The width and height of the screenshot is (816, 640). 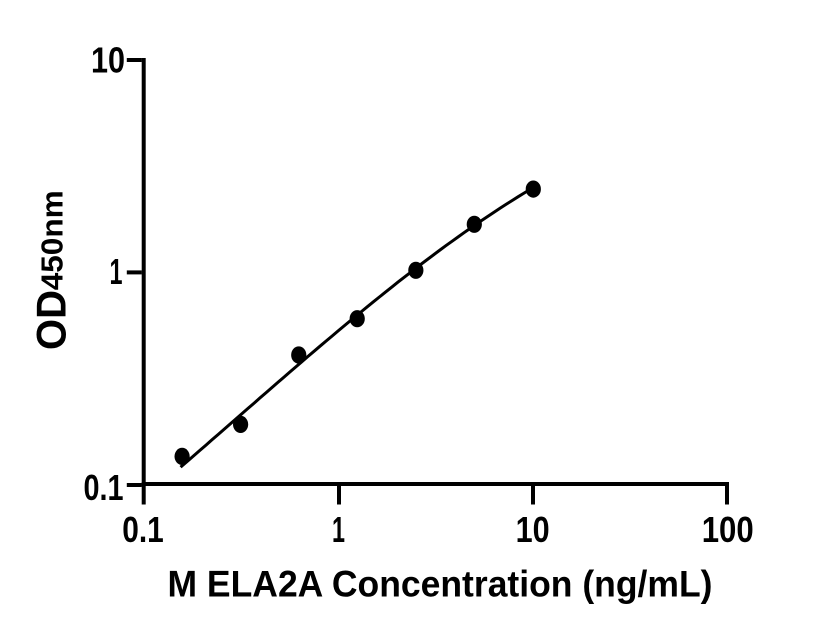 What do you see at coordinates (728, 529) in the screenshot?
I see `svg-text: 100` at bounding box center [728, 529].